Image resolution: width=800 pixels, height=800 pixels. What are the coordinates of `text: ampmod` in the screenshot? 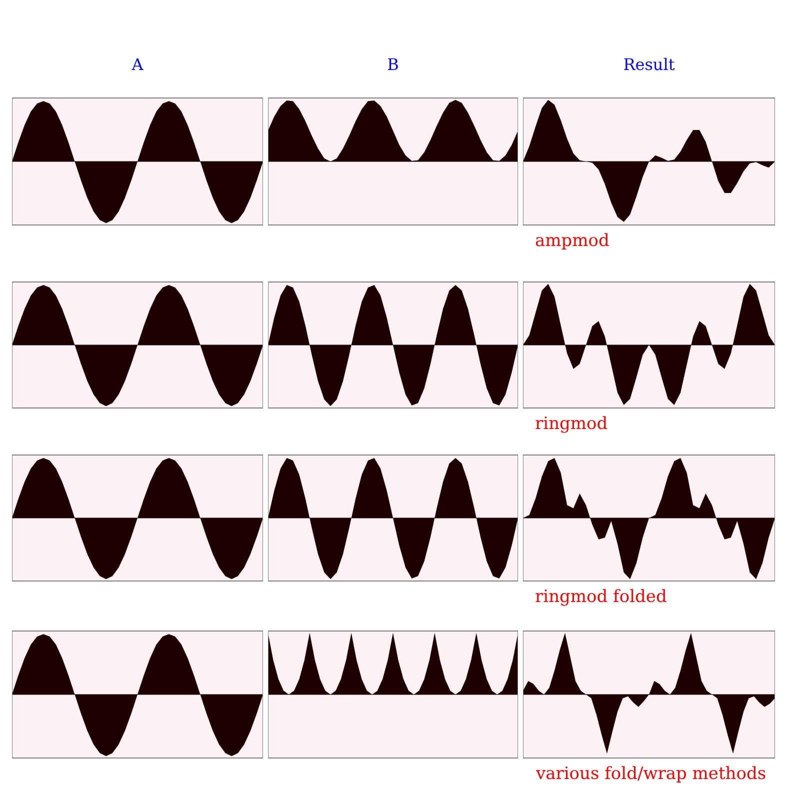 It's located at (572, 241).